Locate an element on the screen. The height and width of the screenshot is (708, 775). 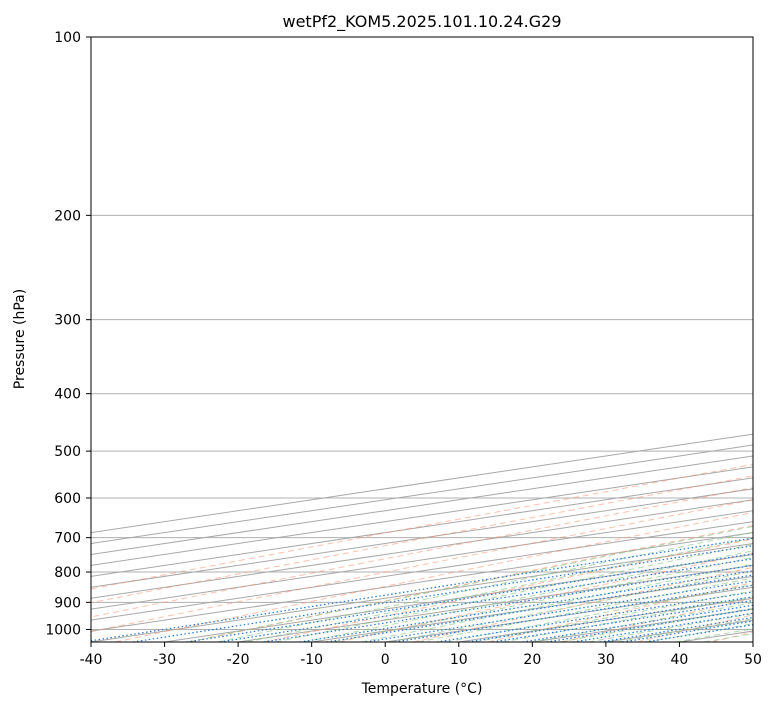
x-axis-label: Temperature (°C) is located at coordinates (422, 689).